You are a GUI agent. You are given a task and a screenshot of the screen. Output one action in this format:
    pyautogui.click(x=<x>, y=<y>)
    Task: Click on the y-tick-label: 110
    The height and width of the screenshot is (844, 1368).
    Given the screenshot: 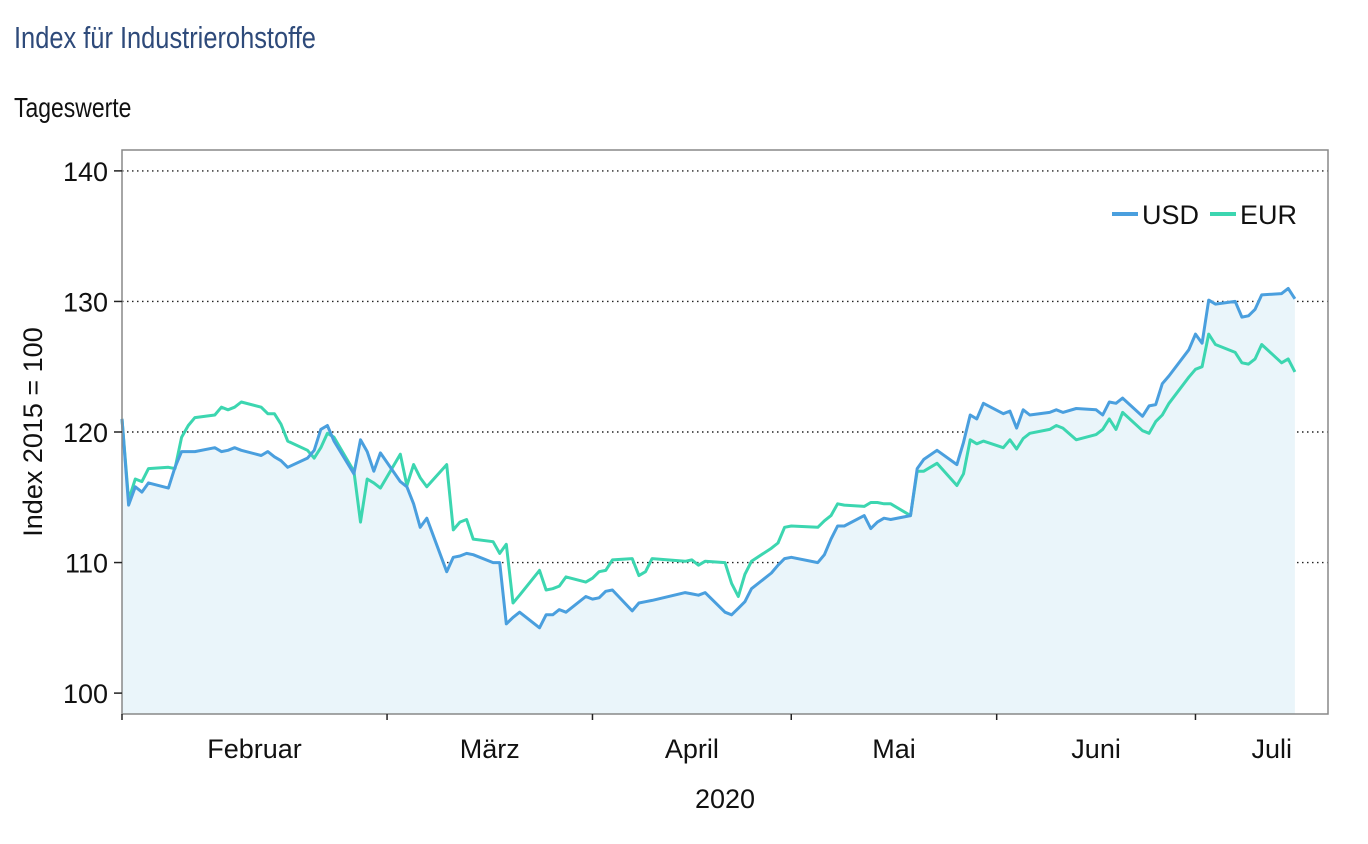 What is the action you would take?
    pyautogui.click(x=86, y=564)
    